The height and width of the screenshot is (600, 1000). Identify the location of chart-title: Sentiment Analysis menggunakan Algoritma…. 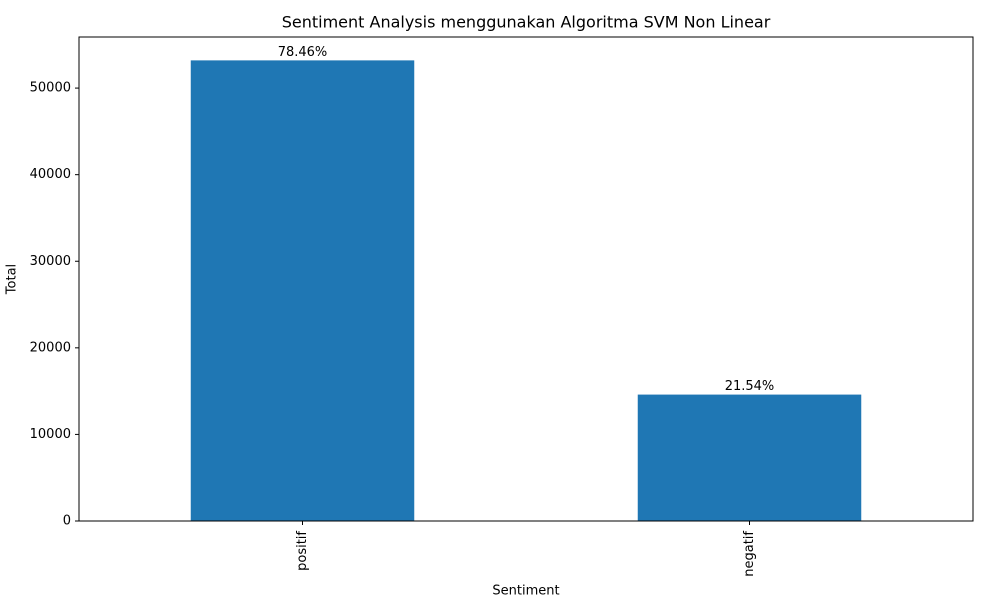
(526, 22).